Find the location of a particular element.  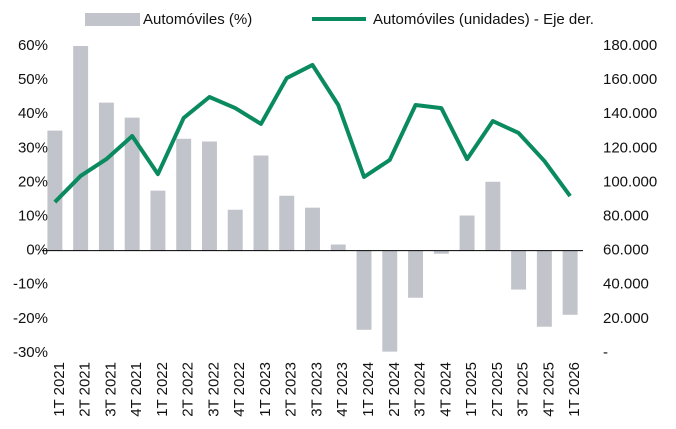

x-tick-label: 3T 2025 is located at coordinates (523, 389).